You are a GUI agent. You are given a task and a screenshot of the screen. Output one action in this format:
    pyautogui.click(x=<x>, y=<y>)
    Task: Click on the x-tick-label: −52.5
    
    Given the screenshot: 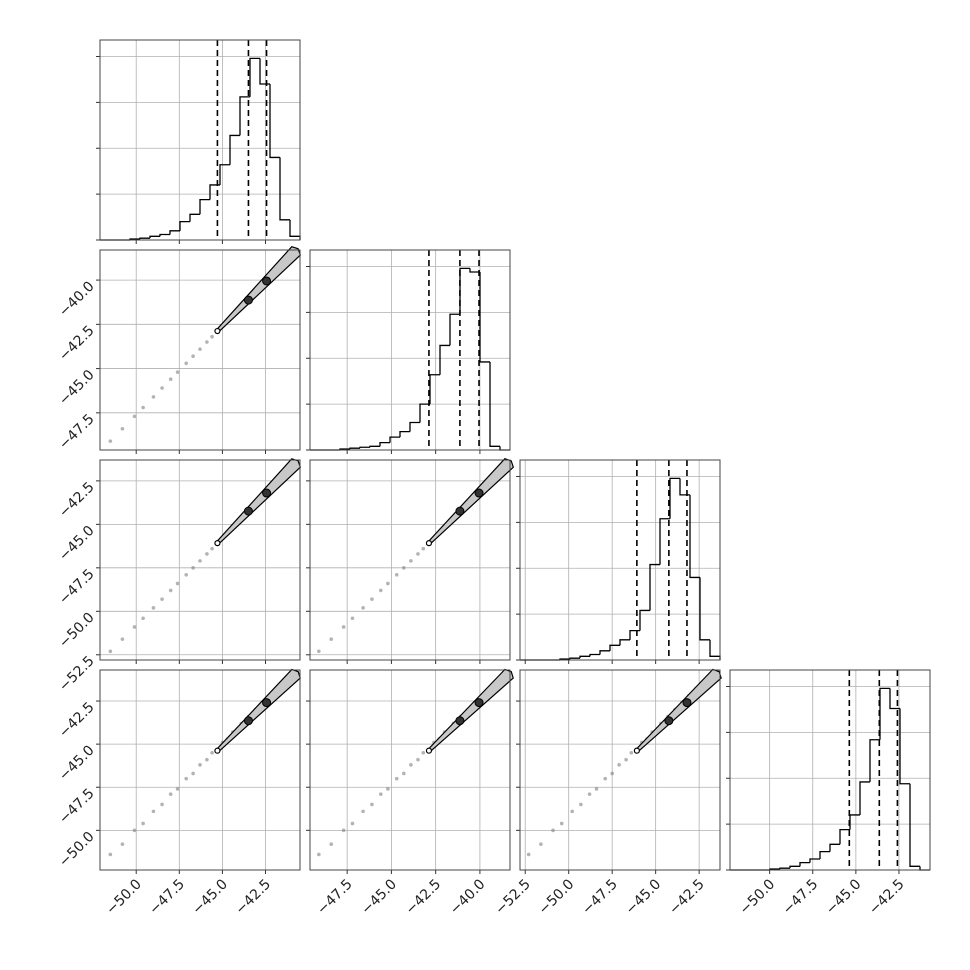 What is the action you would take?
    pyautogui.click(x=513, y=897)
    